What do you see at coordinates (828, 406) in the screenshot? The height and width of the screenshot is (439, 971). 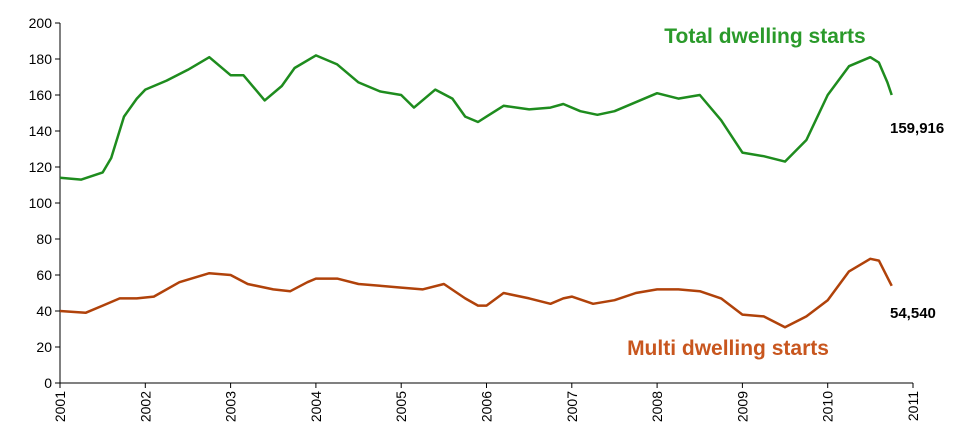 I see `x-tick-label: 2010` at bounding box center [828, 406].